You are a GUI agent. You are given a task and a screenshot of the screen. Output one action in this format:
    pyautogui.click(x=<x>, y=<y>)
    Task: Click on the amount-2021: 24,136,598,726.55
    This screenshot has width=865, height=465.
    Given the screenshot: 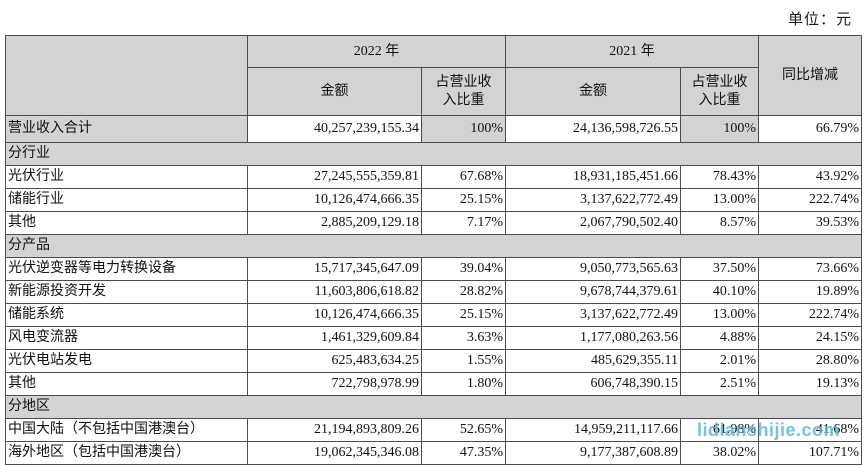 What is the action you would take?
    pyautogui.click(x=593, y=129)
    